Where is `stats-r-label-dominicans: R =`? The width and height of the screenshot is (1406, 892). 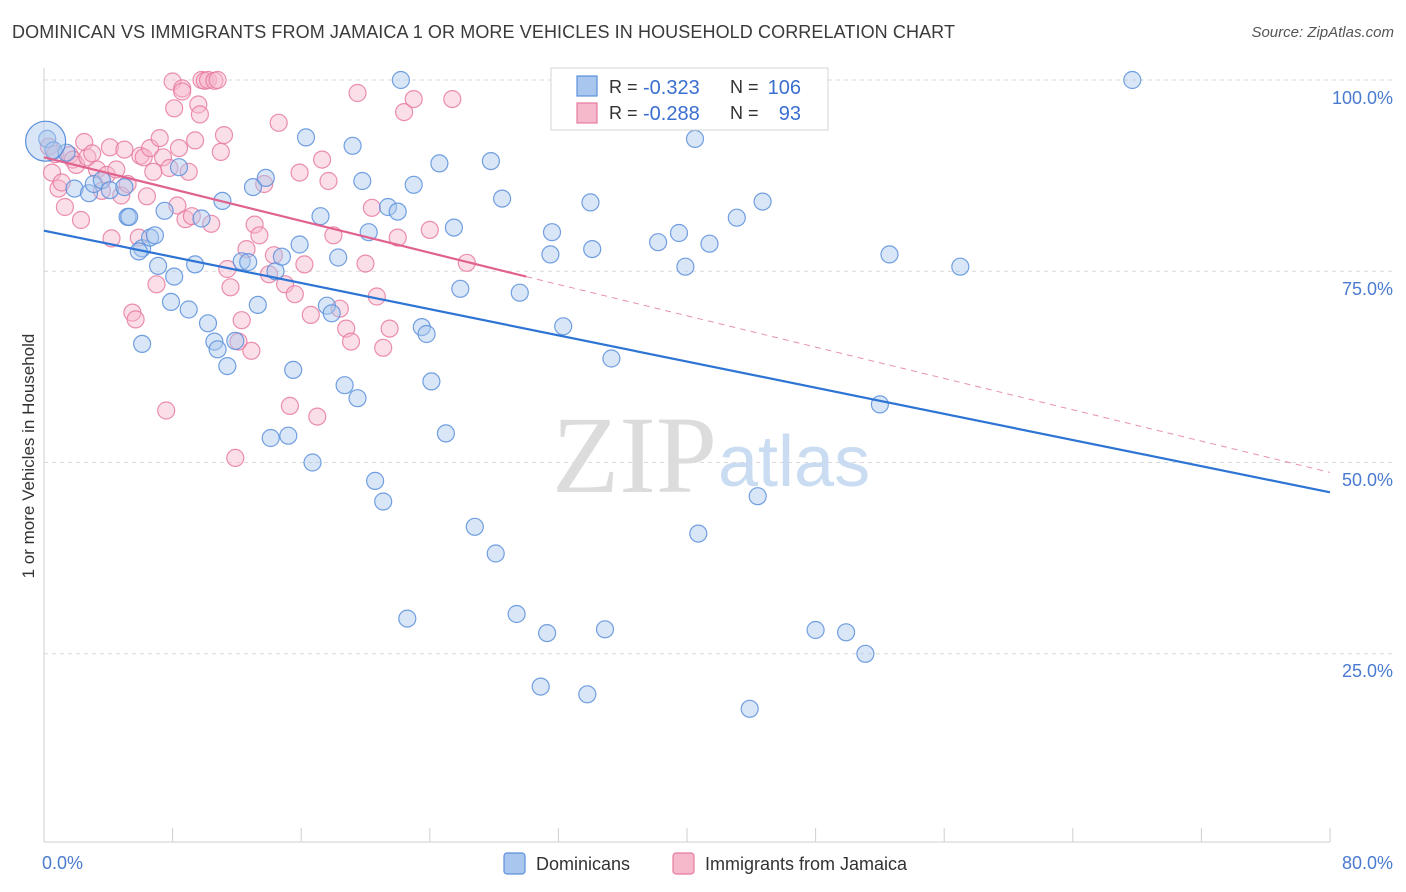 stats-r-label-dominicans: R = is located at coordinates (623, 87).